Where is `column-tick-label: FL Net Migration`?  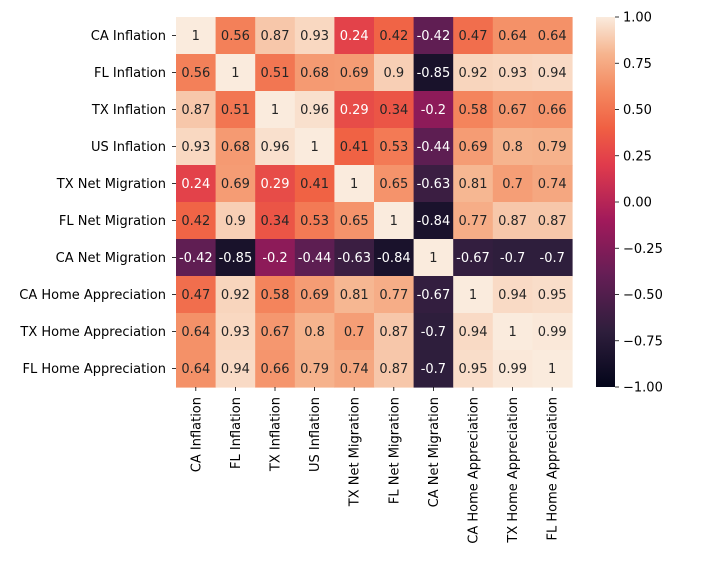
column-tick-label: FL Net Migration is located at coordinates (394, 450).